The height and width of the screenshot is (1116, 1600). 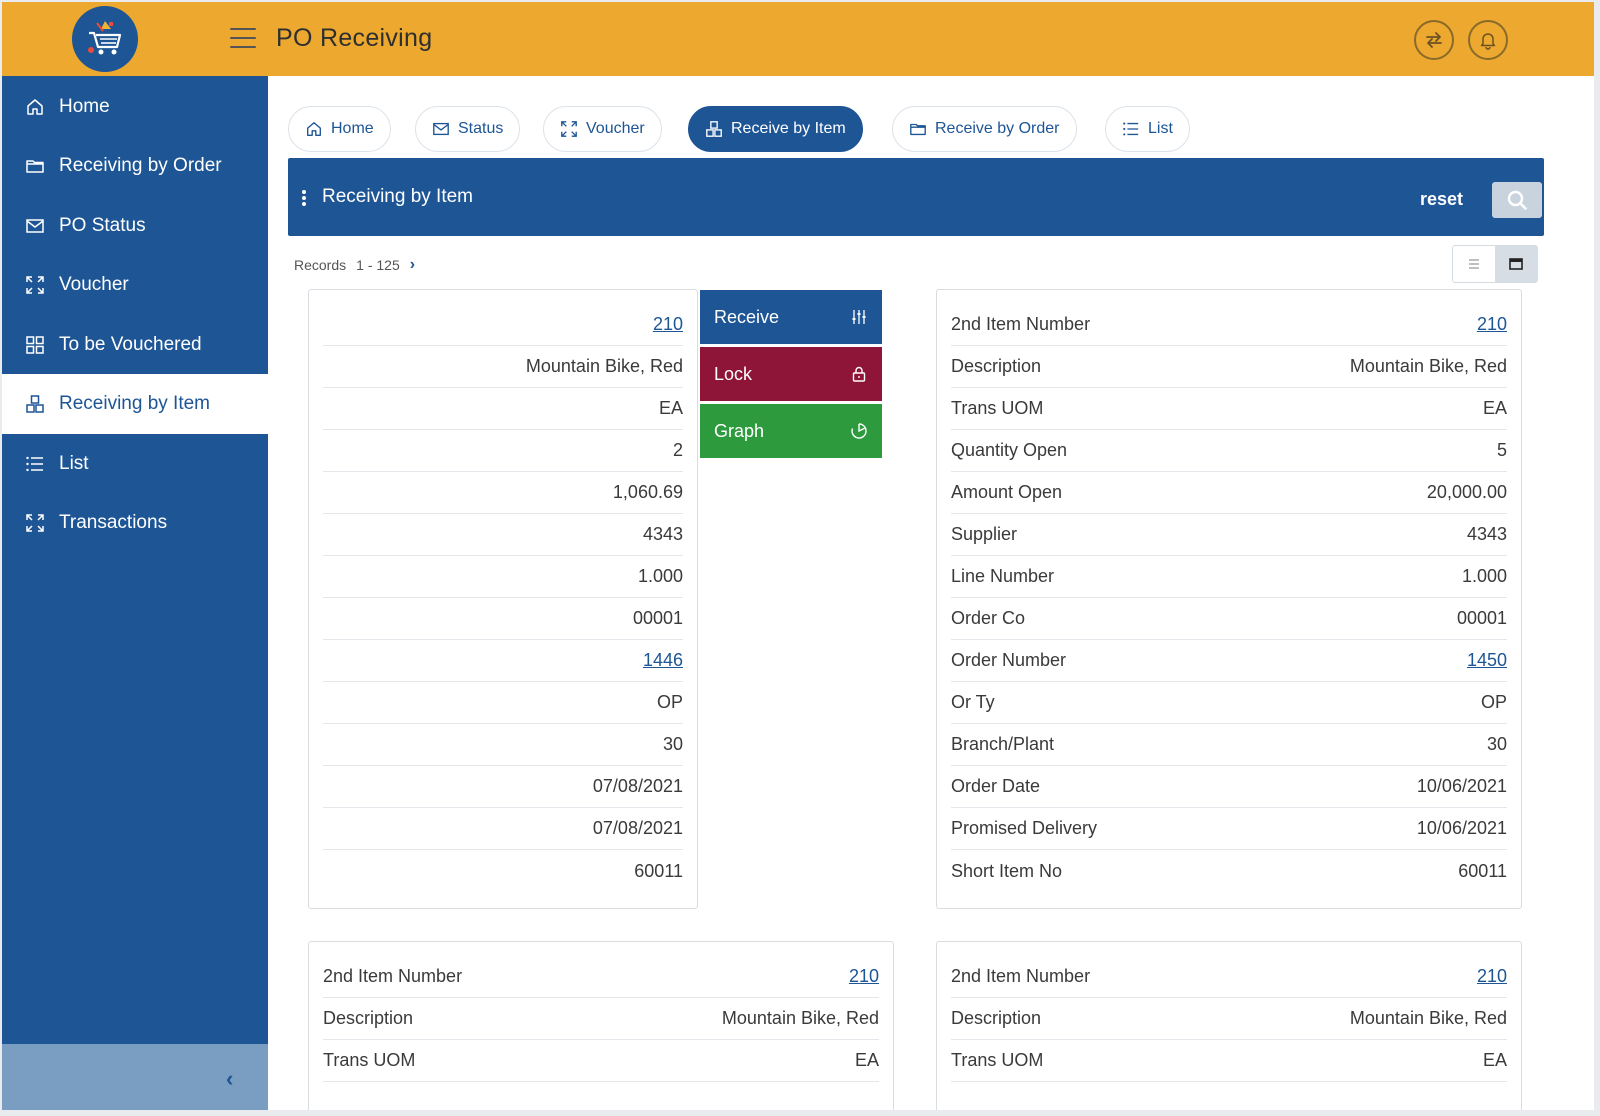 I want to click on card-row: 07/08/2021, so click(x=503, y=787).